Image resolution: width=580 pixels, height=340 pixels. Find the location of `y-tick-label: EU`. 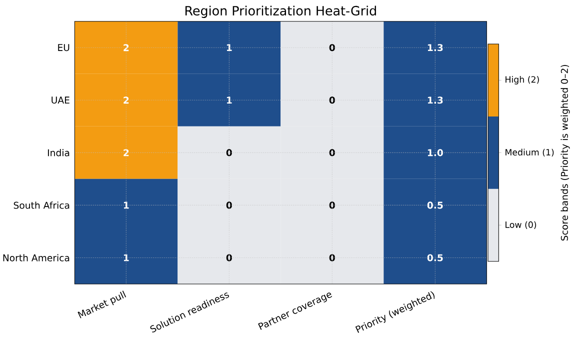

y-tick-label: EU is located at coordinates (64, 48).